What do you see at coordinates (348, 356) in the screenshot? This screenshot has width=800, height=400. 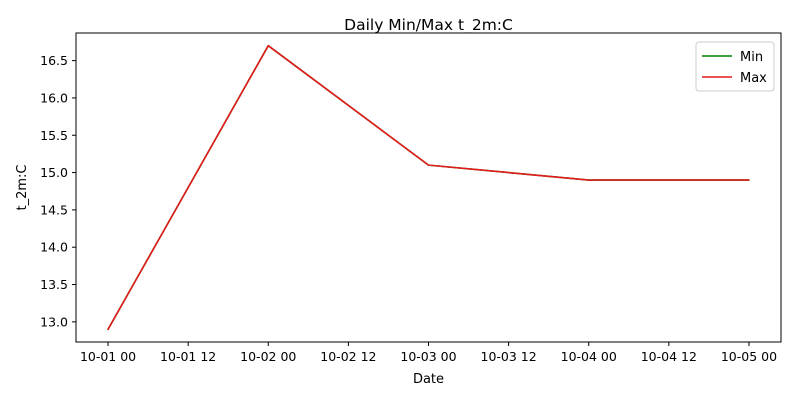 I see `x-tick-label: 10-02 12` at bounding box center [348, 356].